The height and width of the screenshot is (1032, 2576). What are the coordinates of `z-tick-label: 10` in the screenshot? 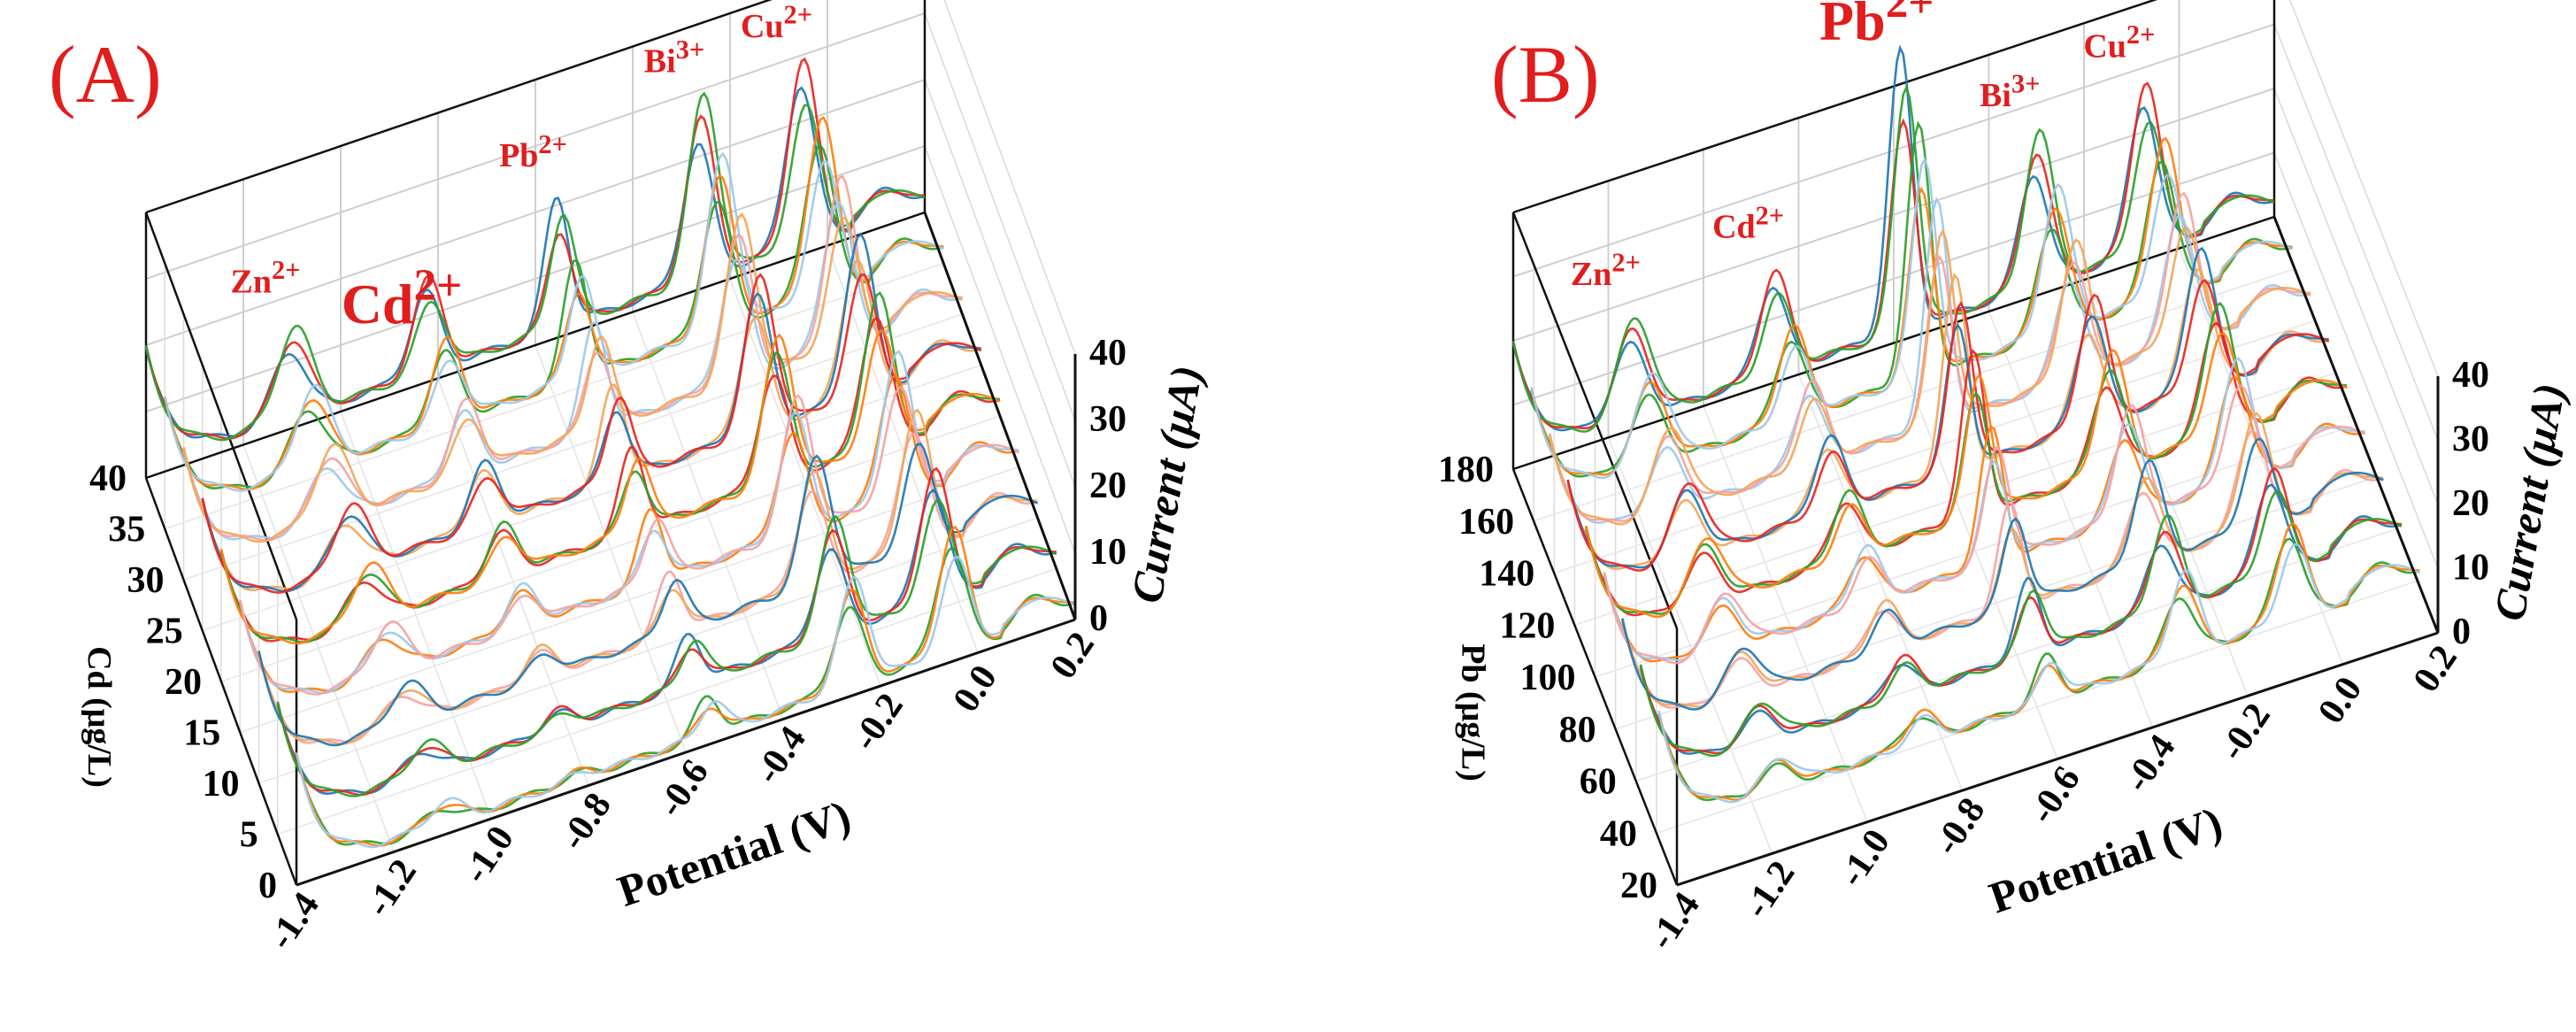 It's located at (1108, 552).